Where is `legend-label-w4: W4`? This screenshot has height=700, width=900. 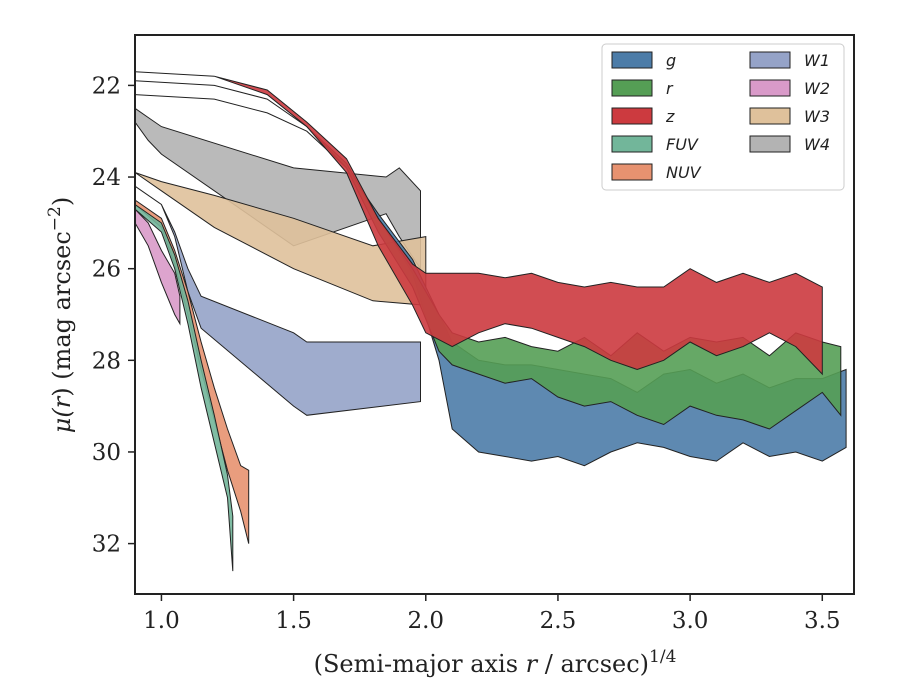 legend-label-w4: W4 is located at coordinates (817, 144).